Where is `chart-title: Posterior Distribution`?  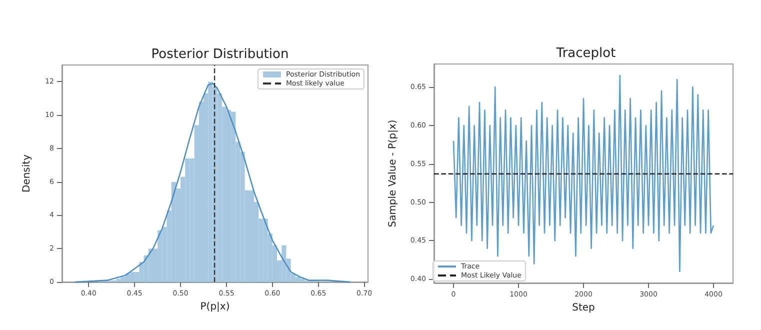
chart-title: Posterior Distribution is located at coordinates (220, 54).